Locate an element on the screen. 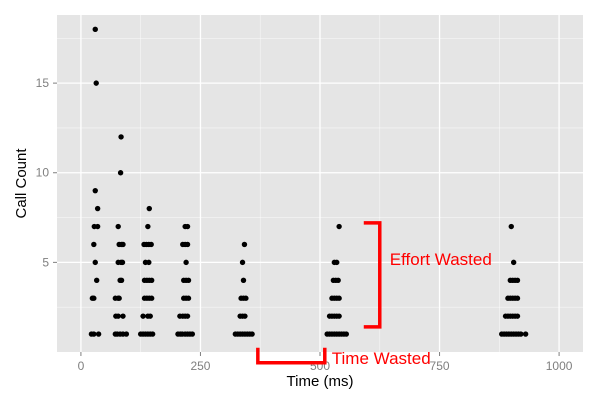  y-tick-label: 10 is located at coordinates (43, 173).